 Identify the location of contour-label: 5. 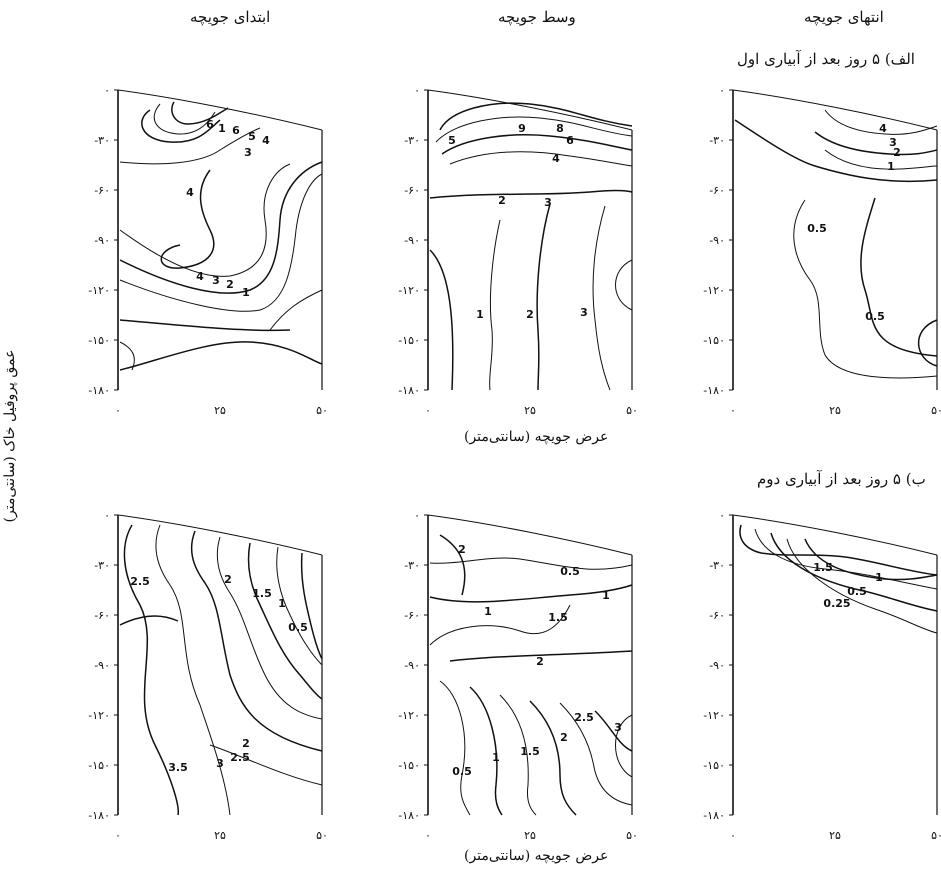
(452, 140).